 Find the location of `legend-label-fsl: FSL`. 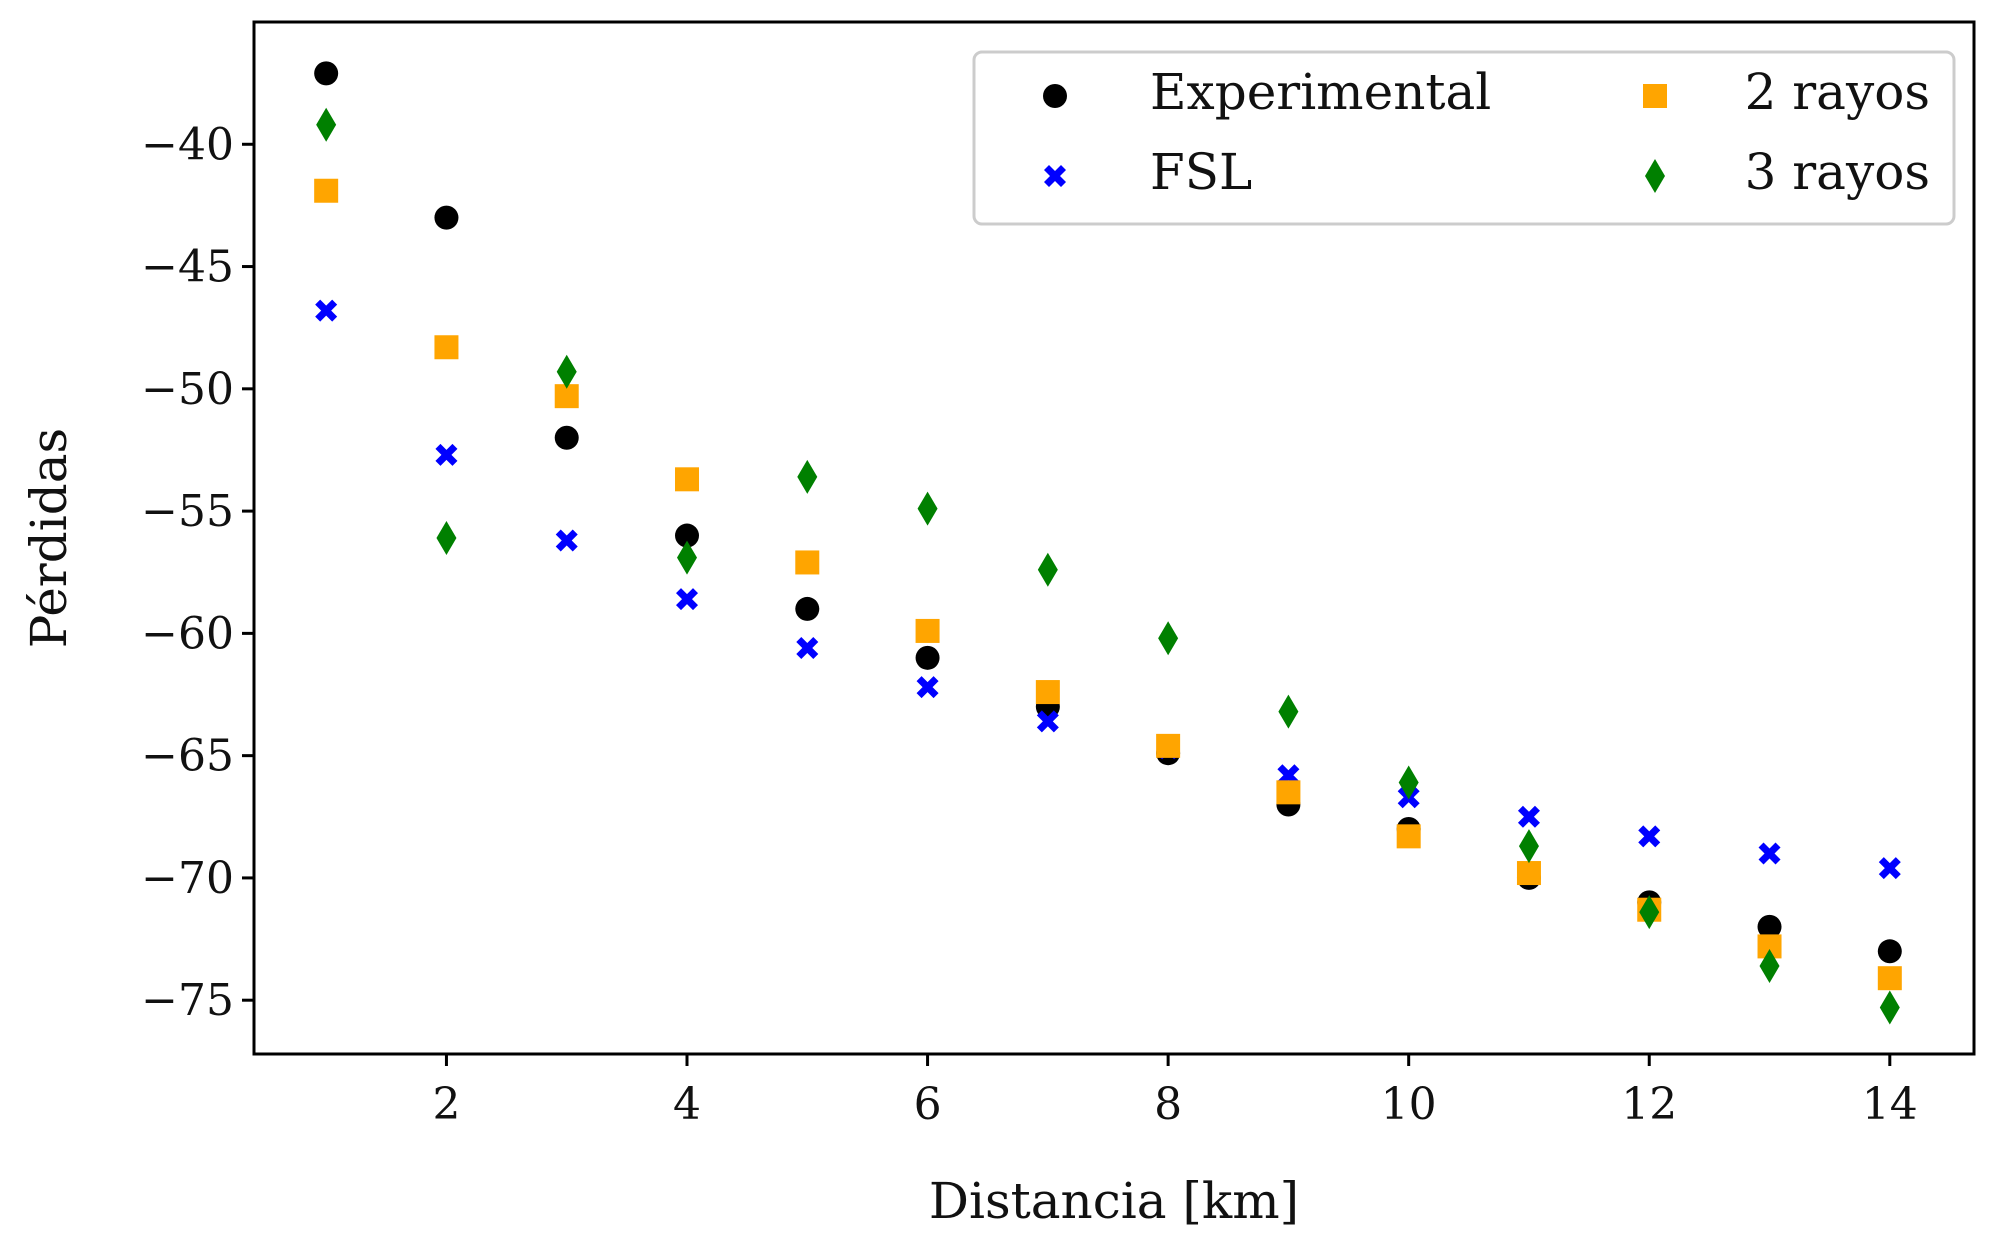

legend-label-fsl: FSL is located at coordinates (1201, 172).